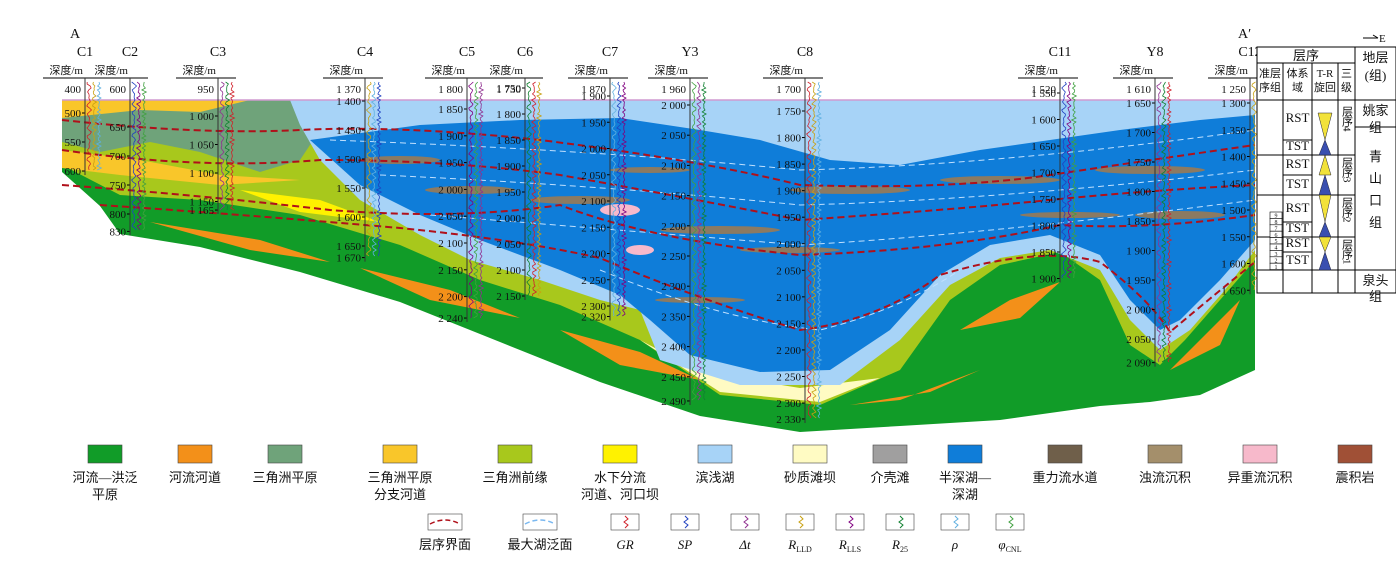  What do you see at coordinates (804, 549) in the screenshot?
I see `log-subscript: LLD` at bounding box center [804, 549].